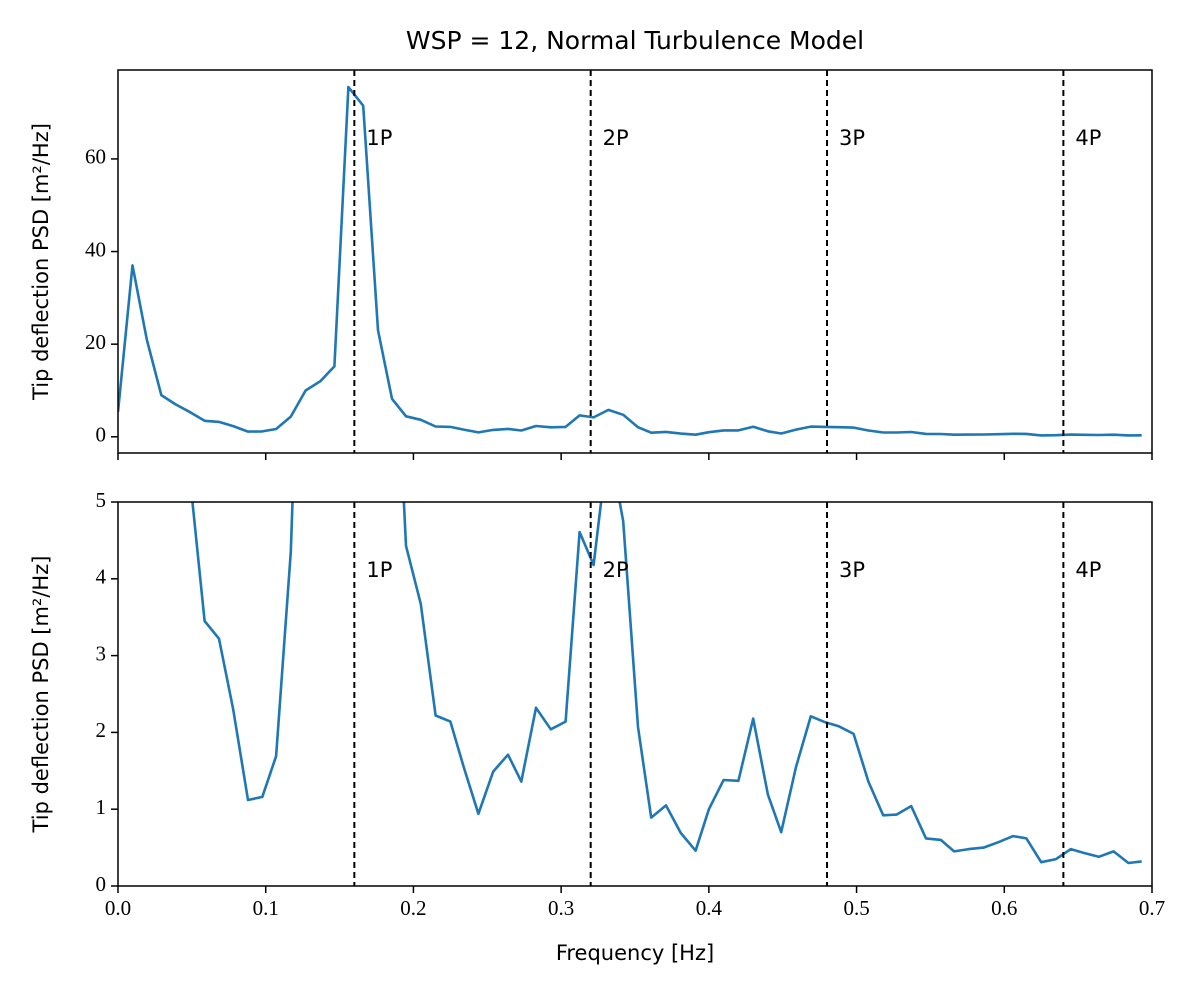 This screenshot has width=1200, height=1000. What do you see at coordinates (709, 908) in the screenshot?
I see `x-tick-label: 0.4` at bounding box center [709, 908].